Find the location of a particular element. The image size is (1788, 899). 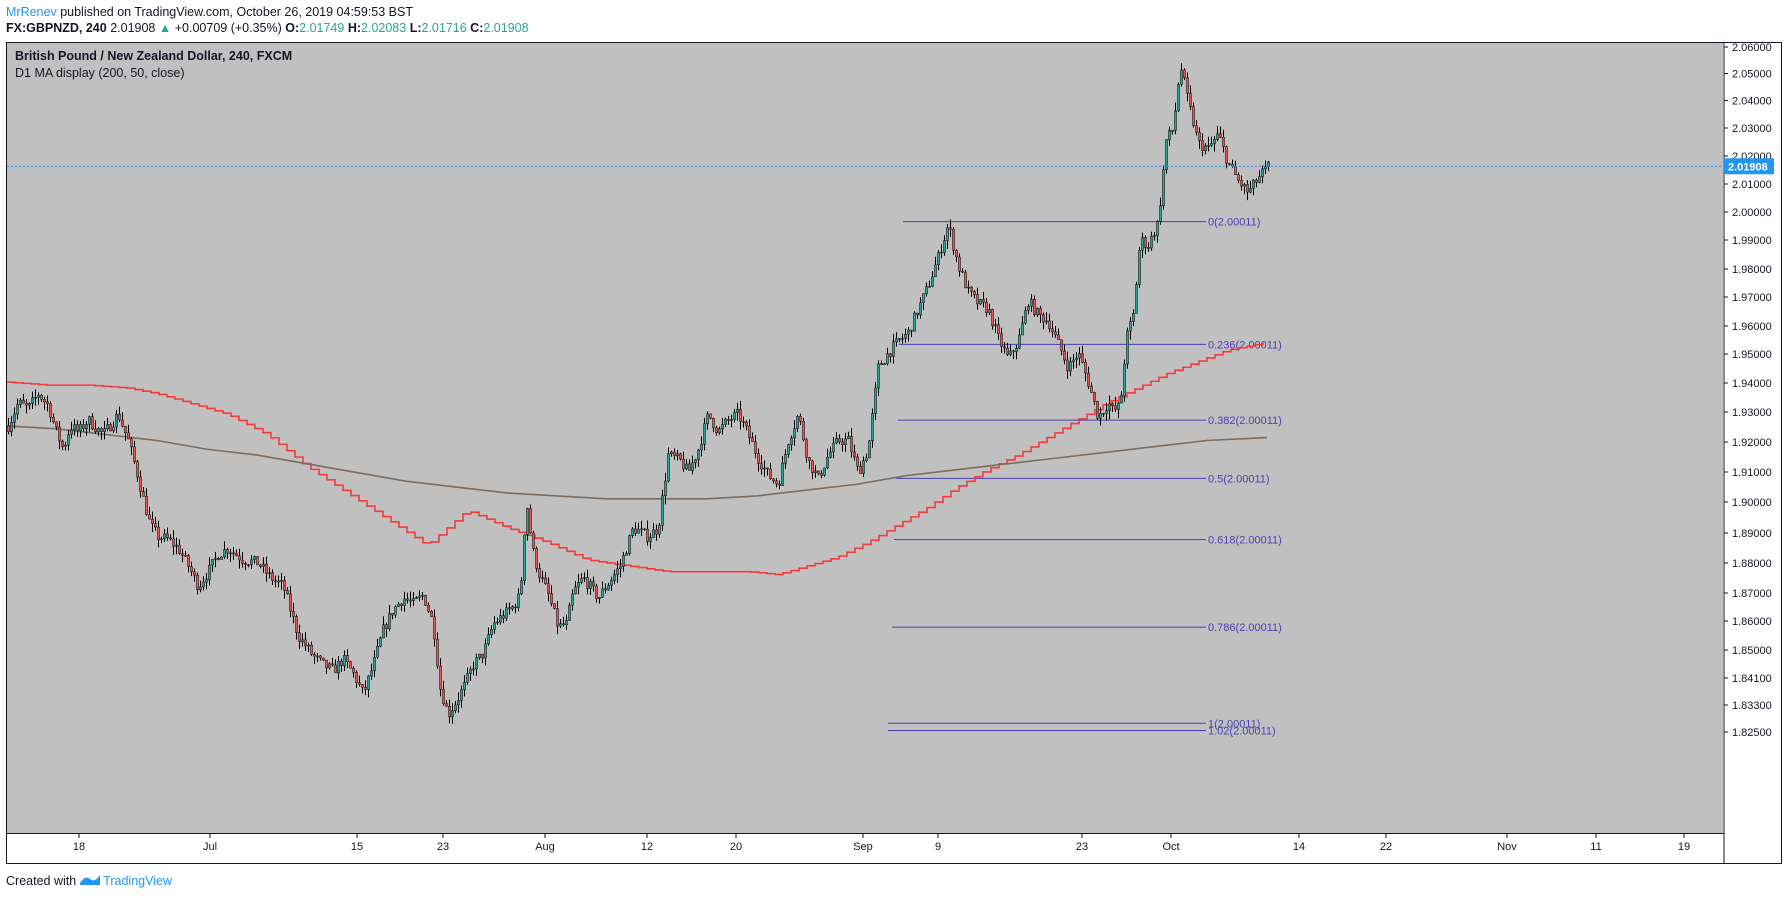

close-value: 2.01908 is located at coordinates (506, 28).